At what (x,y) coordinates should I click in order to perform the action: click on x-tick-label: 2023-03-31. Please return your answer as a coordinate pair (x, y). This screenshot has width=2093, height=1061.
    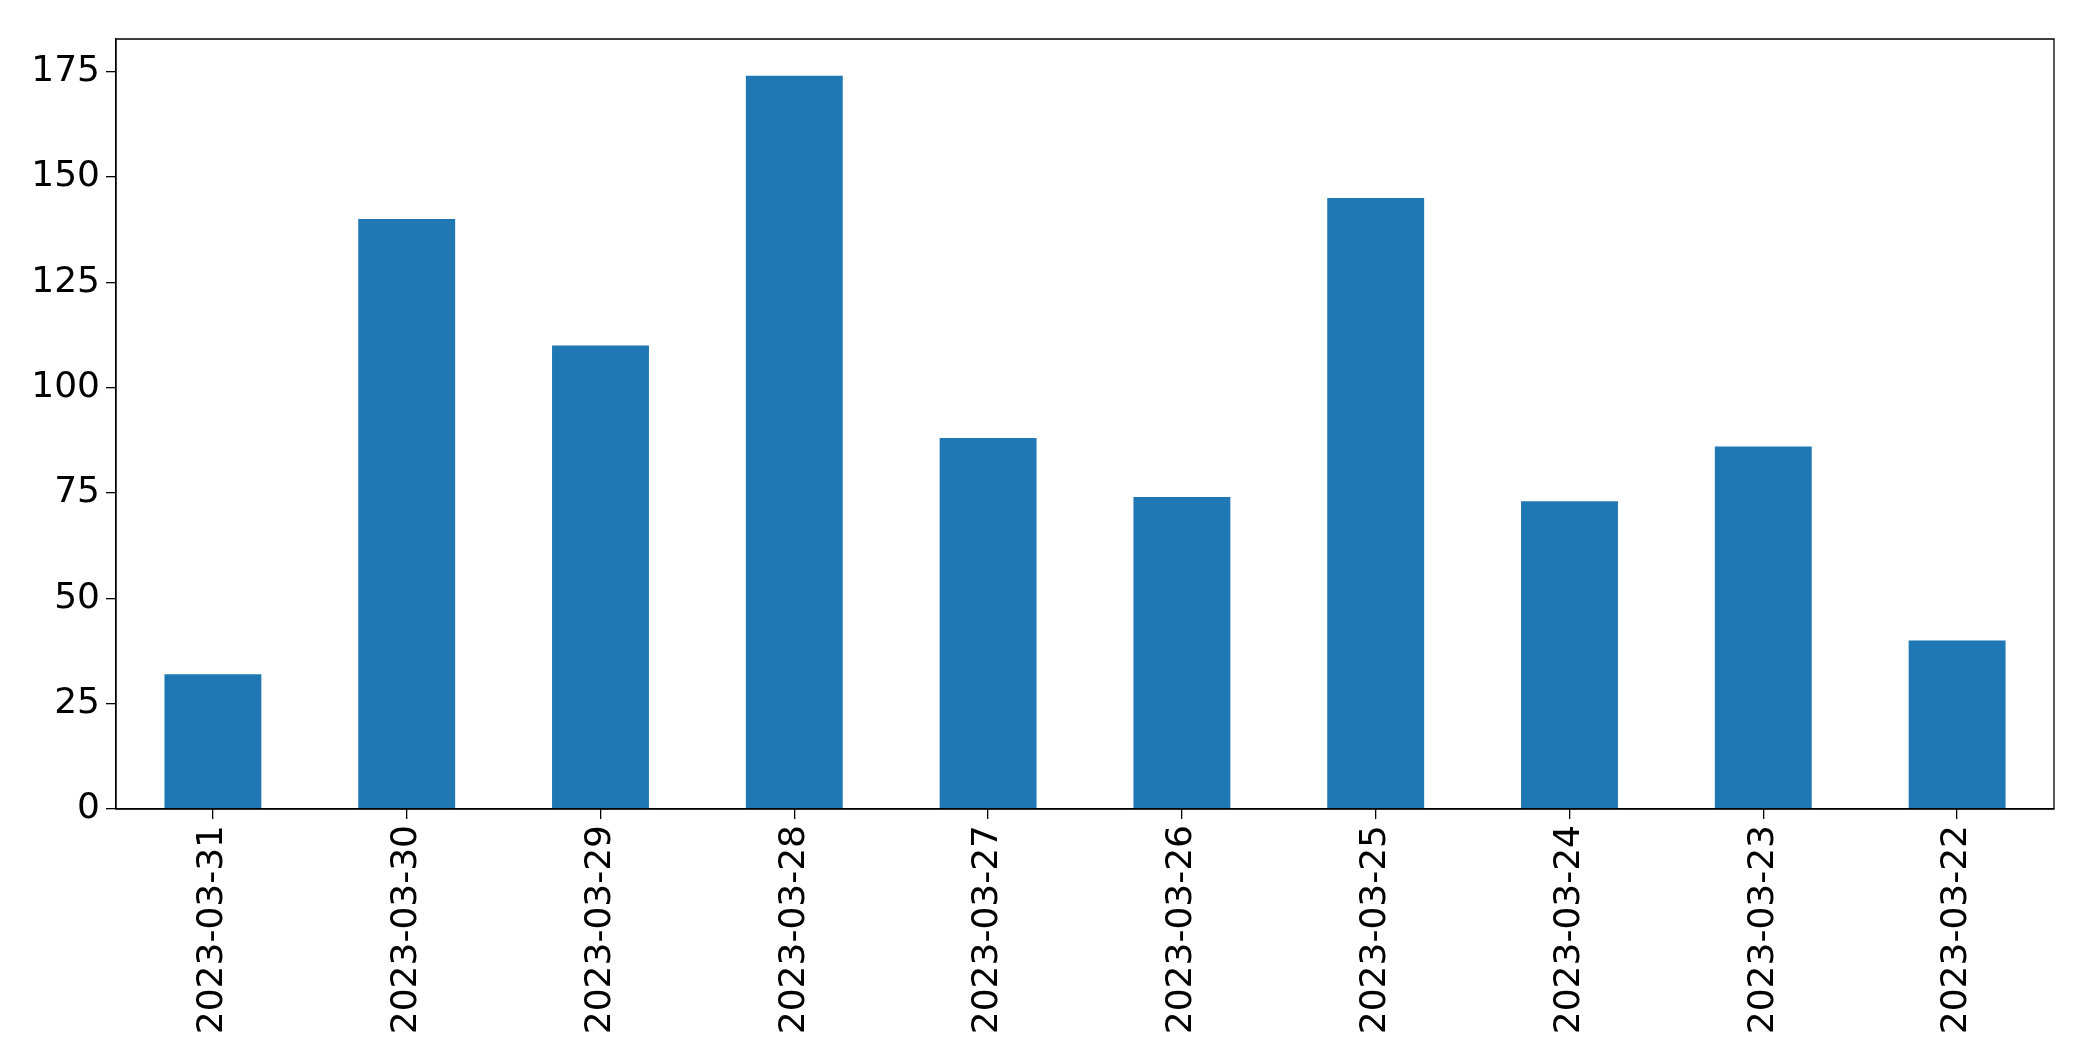
    Looking at the image, I should click on (210, 930).